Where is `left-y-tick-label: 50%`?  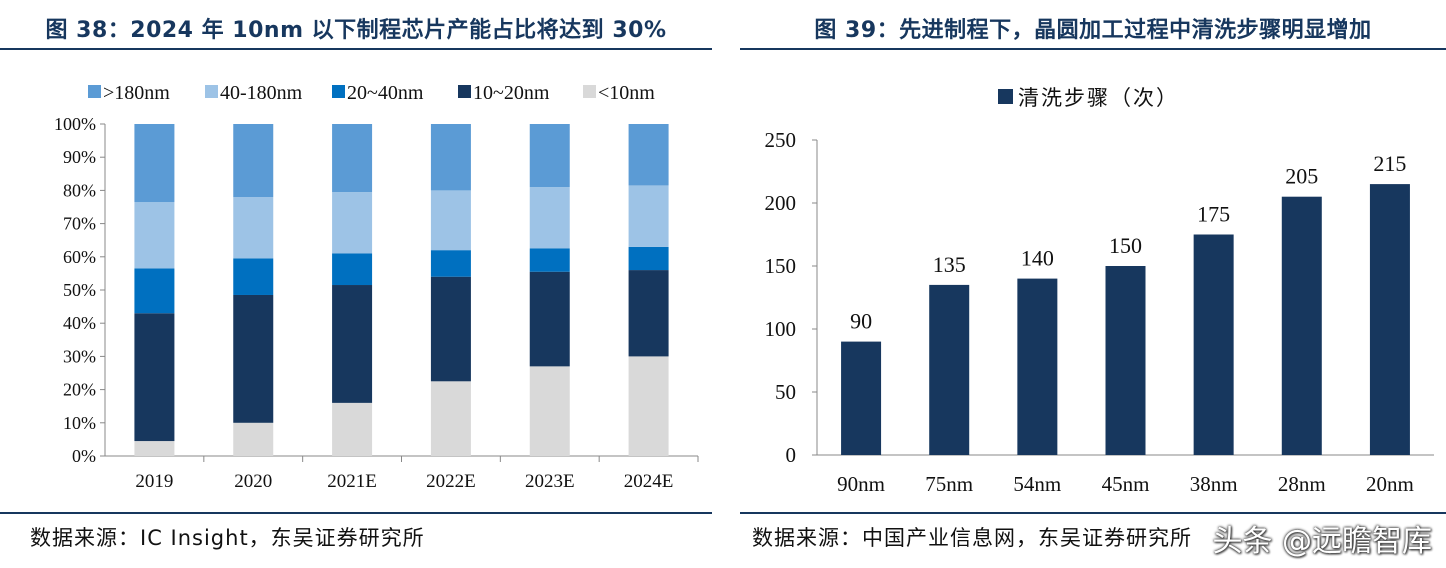
left-y-tick-label: 50% is located at coordinates (79, 290).